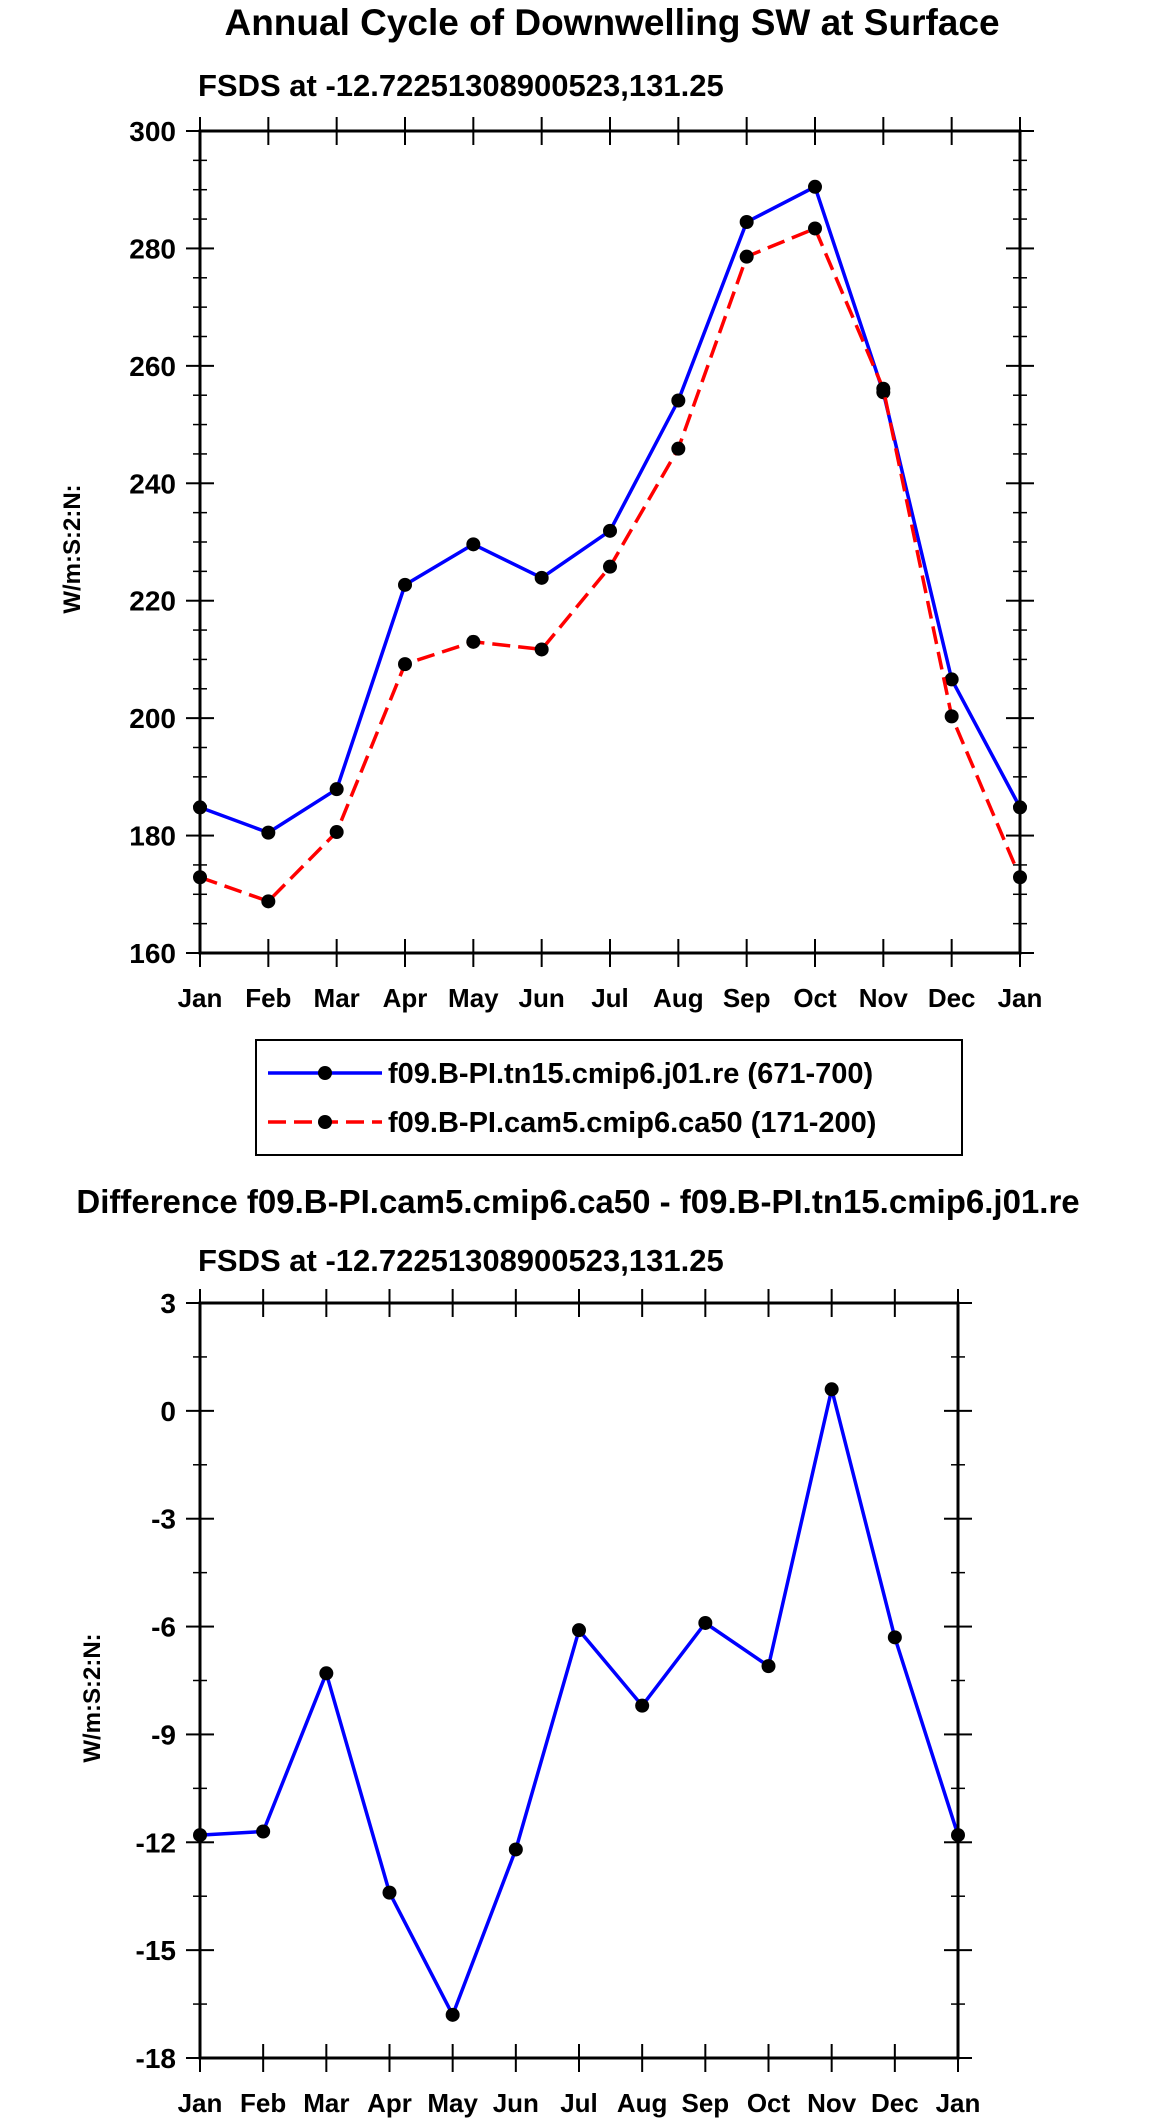 The width and height of the screenshot is (1161, 2127). What do you see at coordinates (152, 248) in the screenshot?
I see `y-tick-label: 280` at bounding box center [152, 248].